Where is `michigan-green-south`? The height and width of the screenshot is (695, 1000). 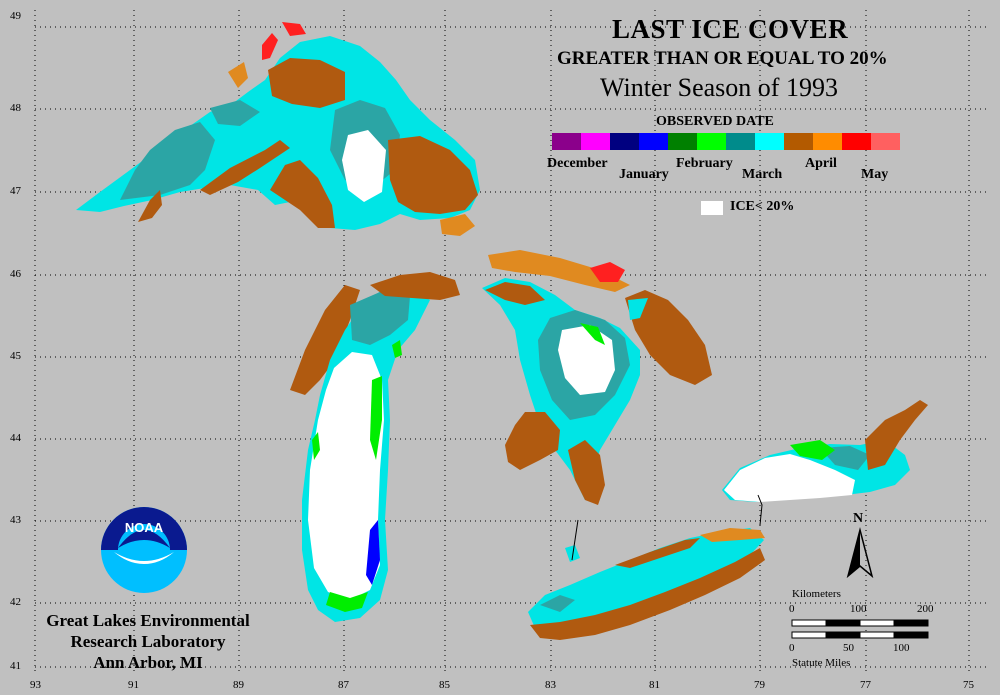
michigan-green-south is located at coordinates (347, 602).